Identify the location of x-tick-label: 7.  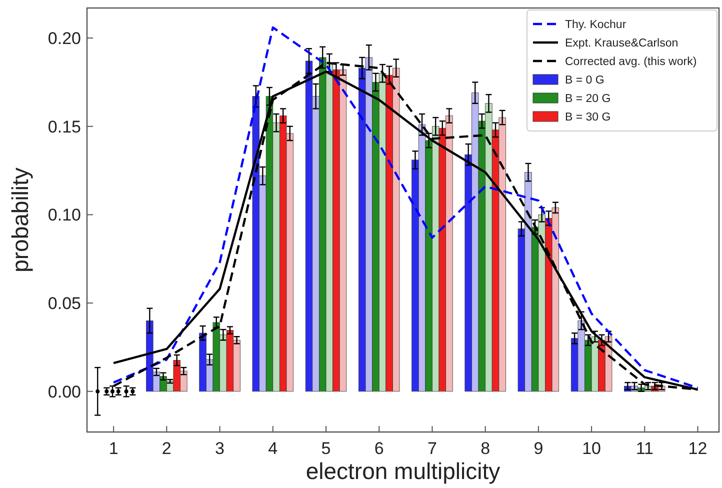
(432, 448).